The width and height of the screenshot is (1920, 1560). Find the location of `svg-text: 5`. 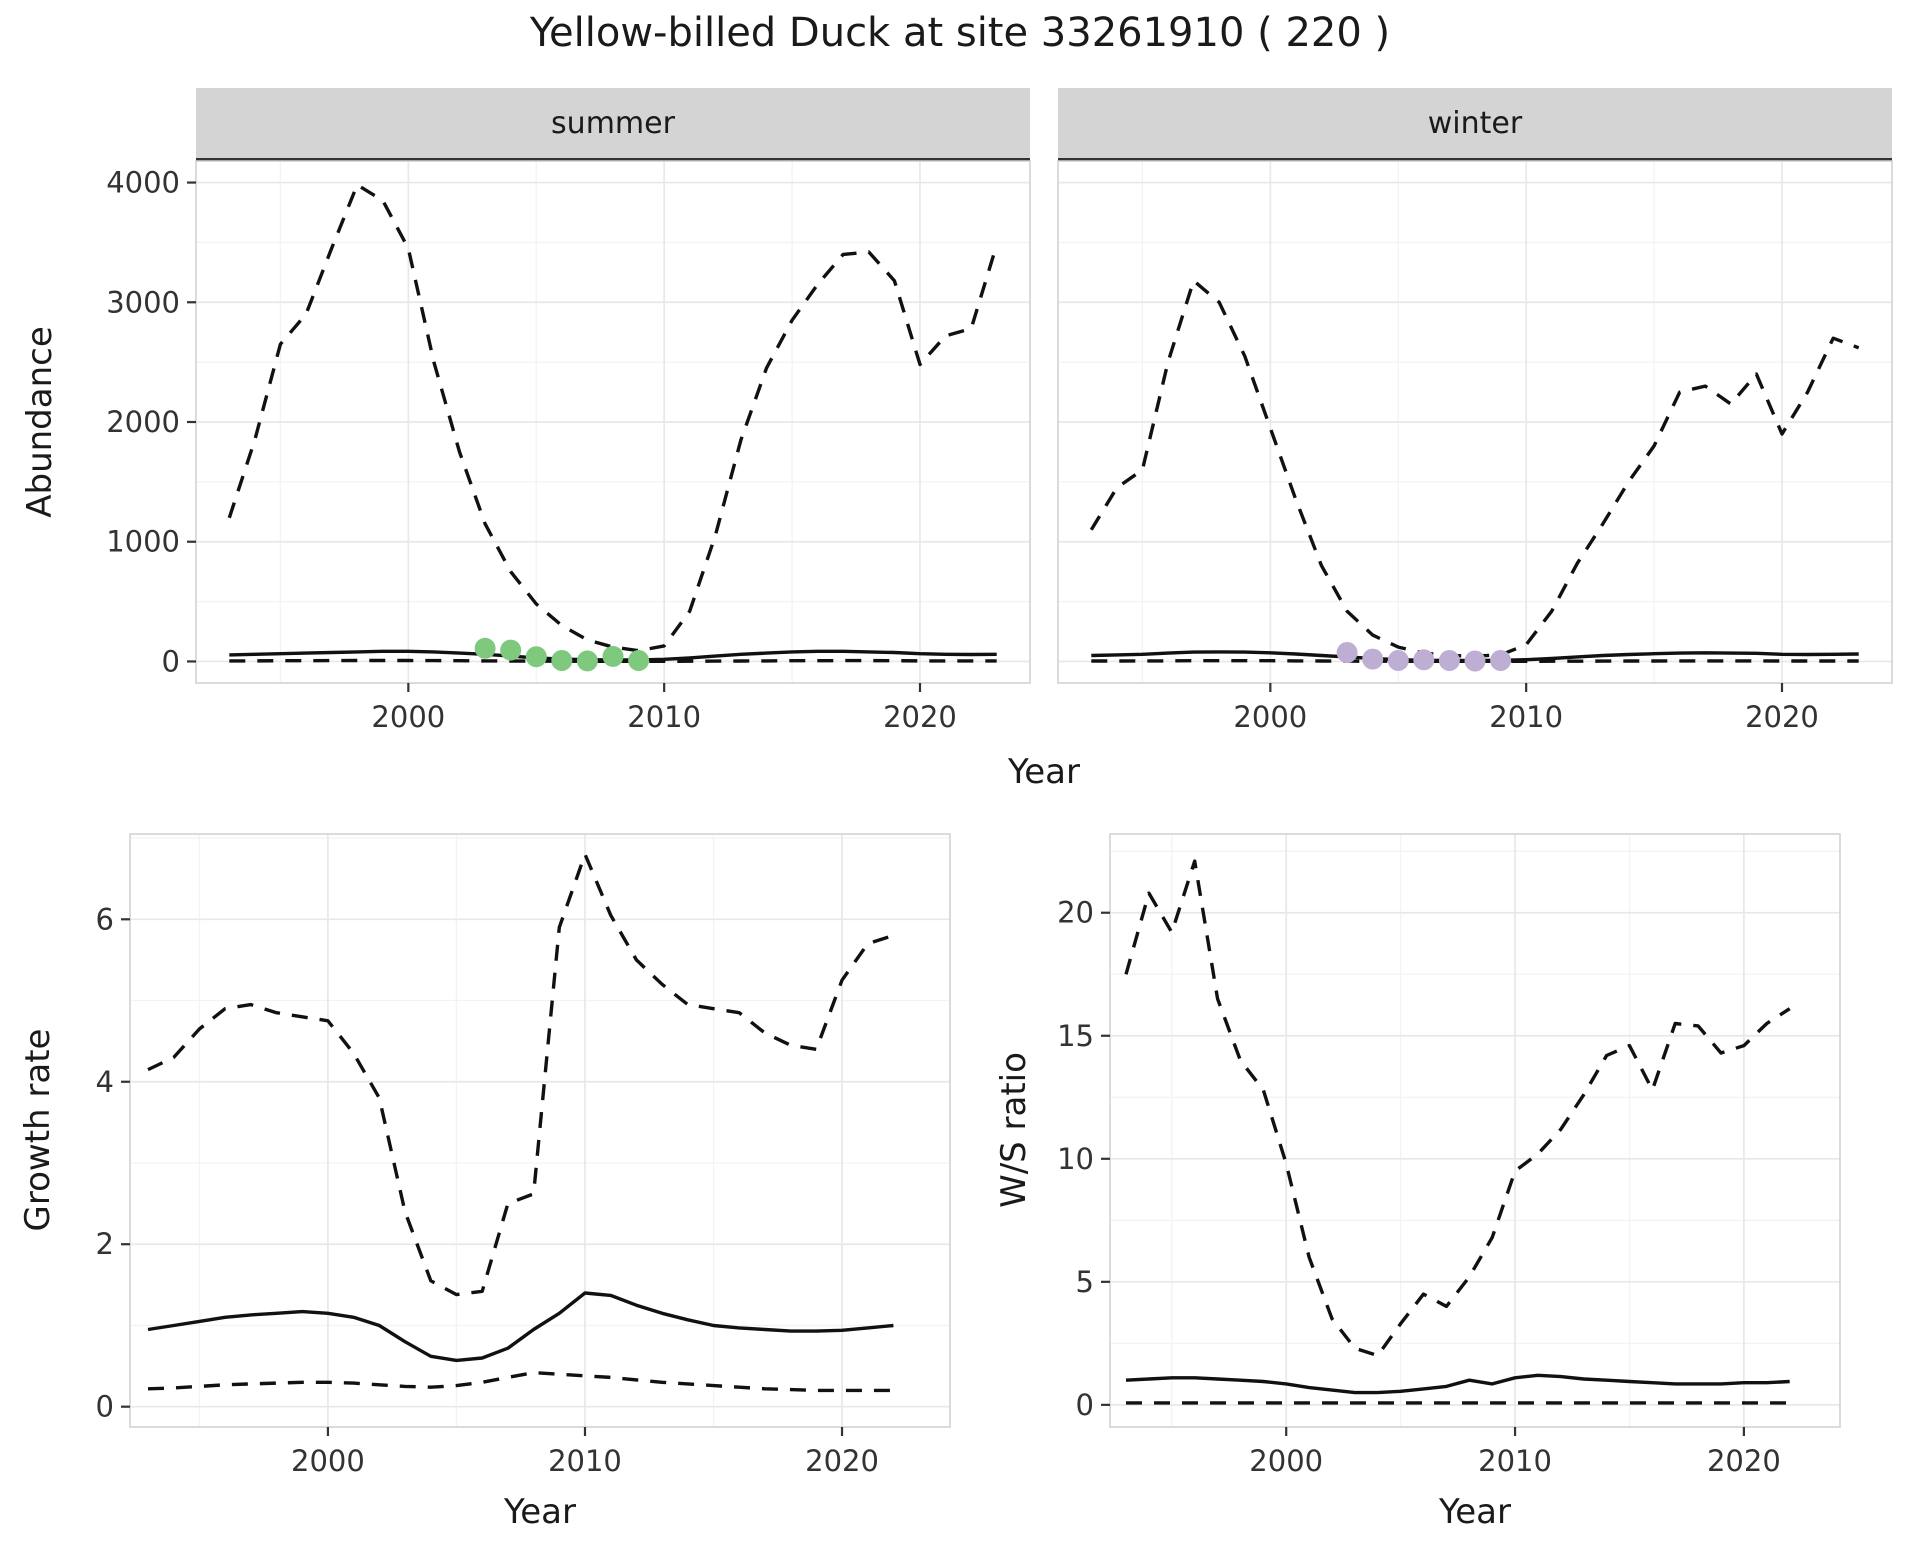

svg-text: 5 is located at coordinates (1085, 1282).